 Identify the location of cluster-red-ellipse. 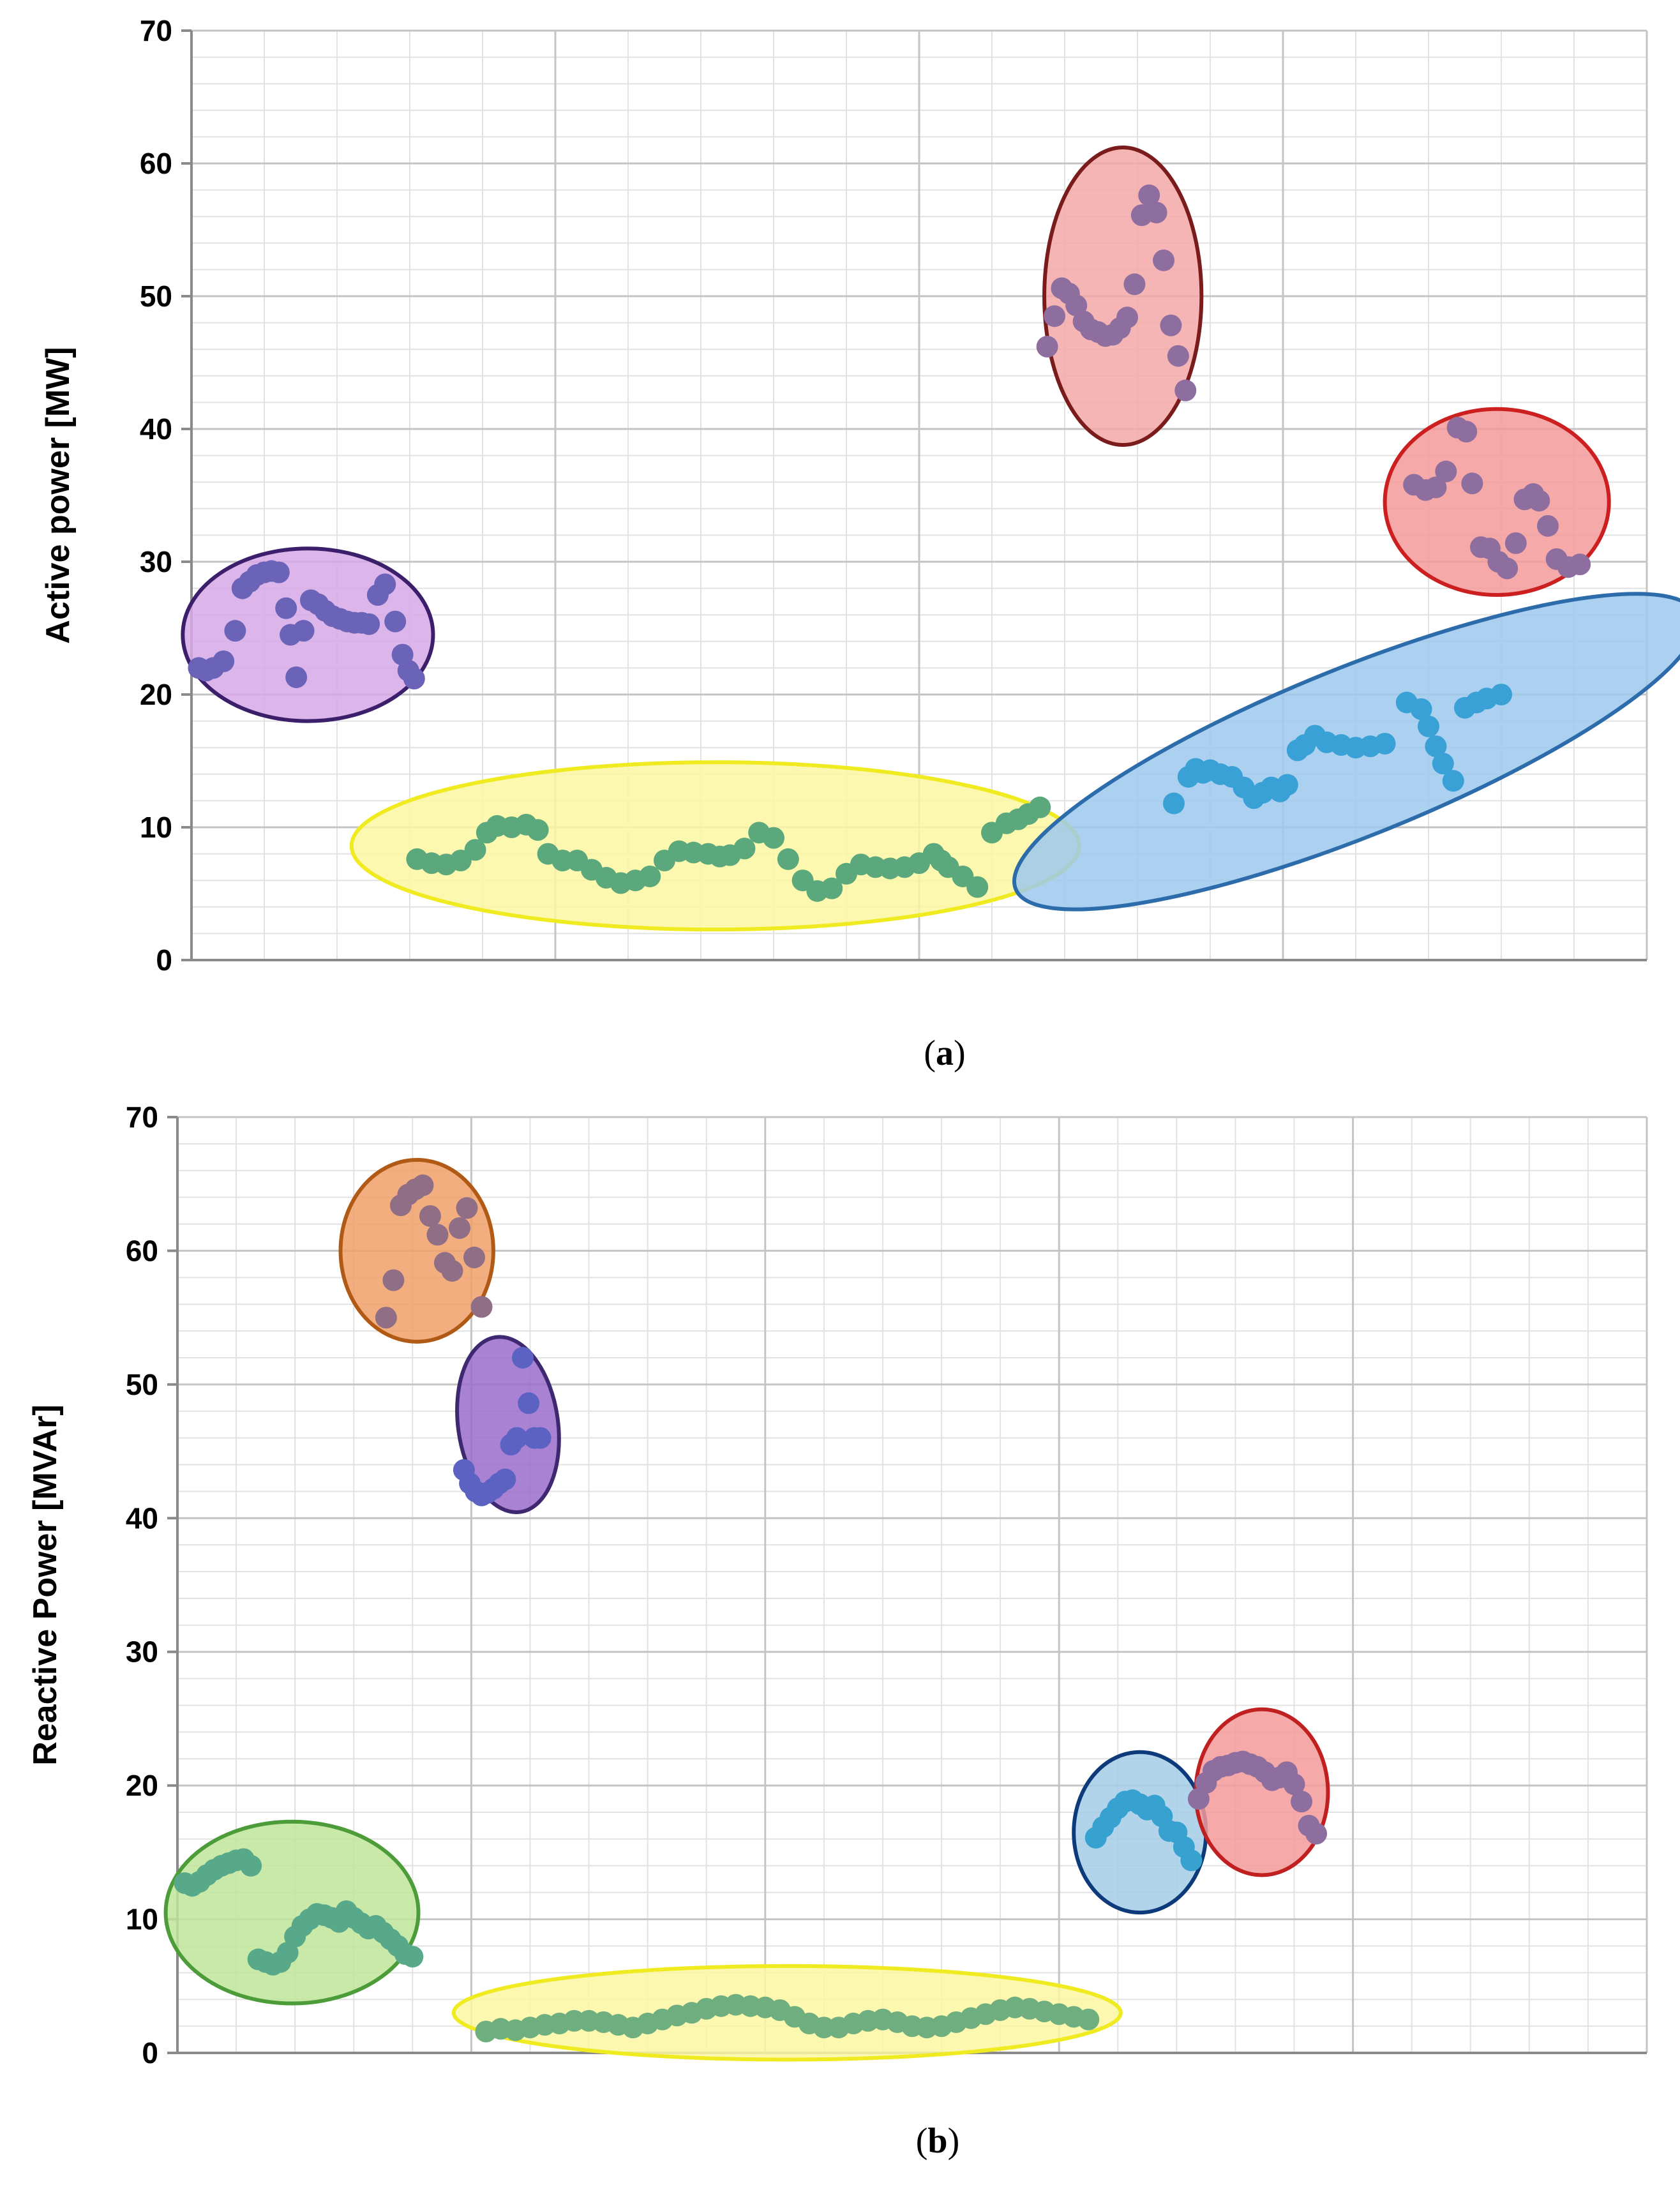
(1262, 1792).